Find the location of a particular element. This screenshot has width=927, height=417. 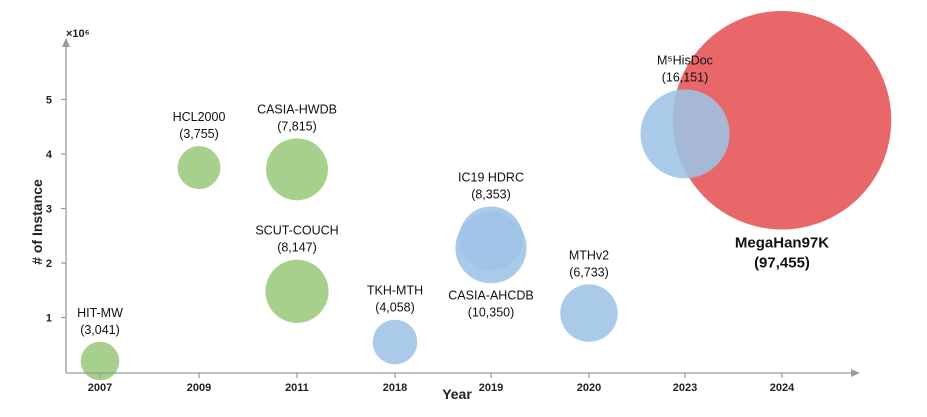

x-tick-label: 2009 is located at coordinates (199, 388).